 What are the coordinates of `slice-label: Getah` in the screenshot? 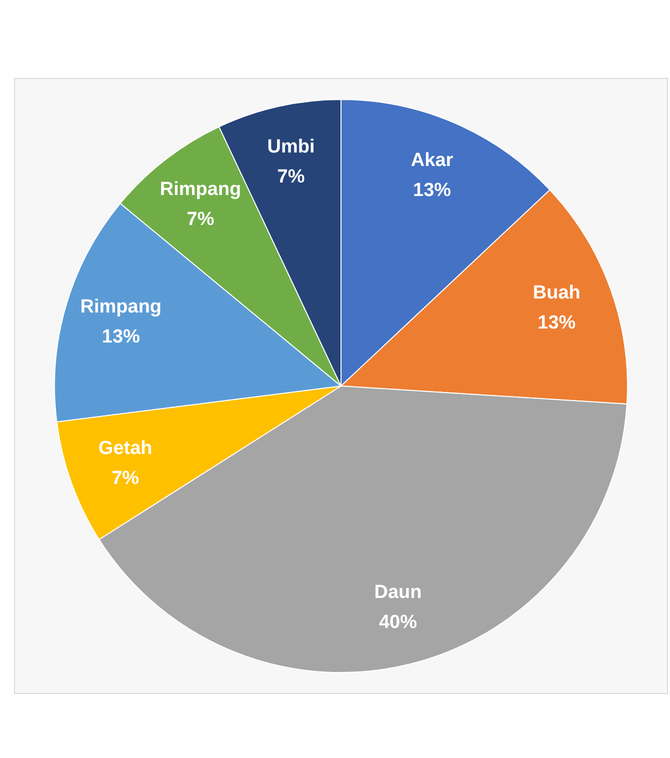 It's located at (125, 448).